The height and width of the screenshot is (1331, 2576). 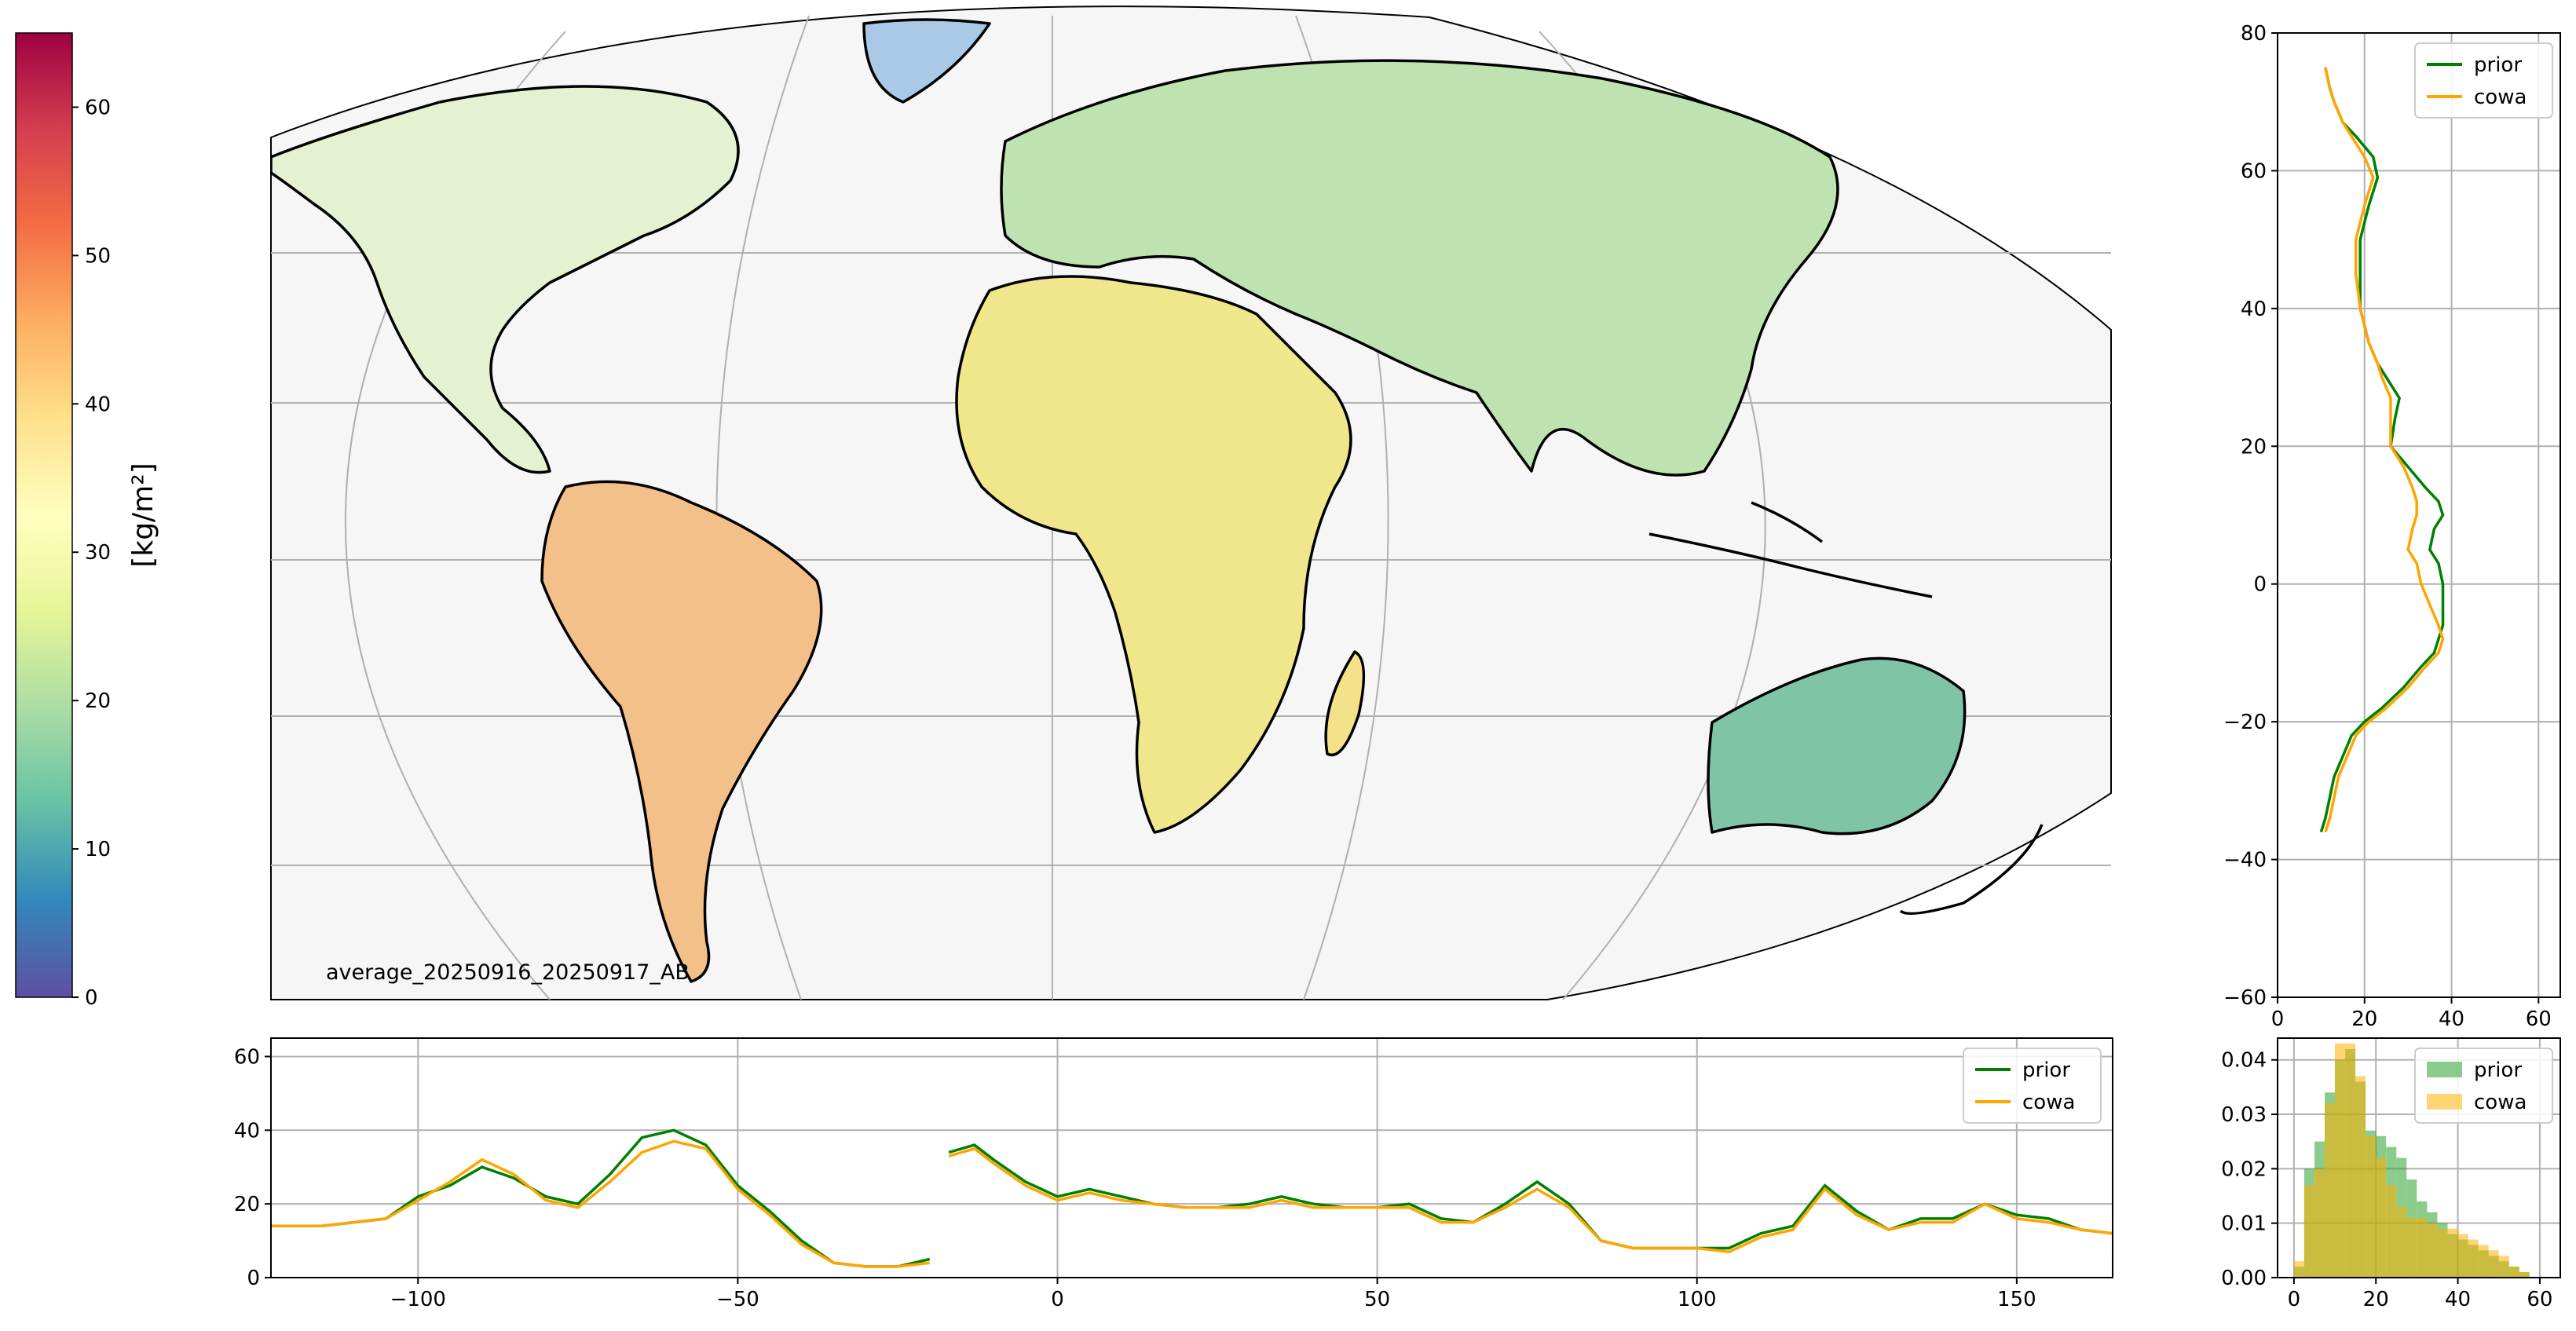 I want to click on series-line-prior, so click(x=2382, y=450).